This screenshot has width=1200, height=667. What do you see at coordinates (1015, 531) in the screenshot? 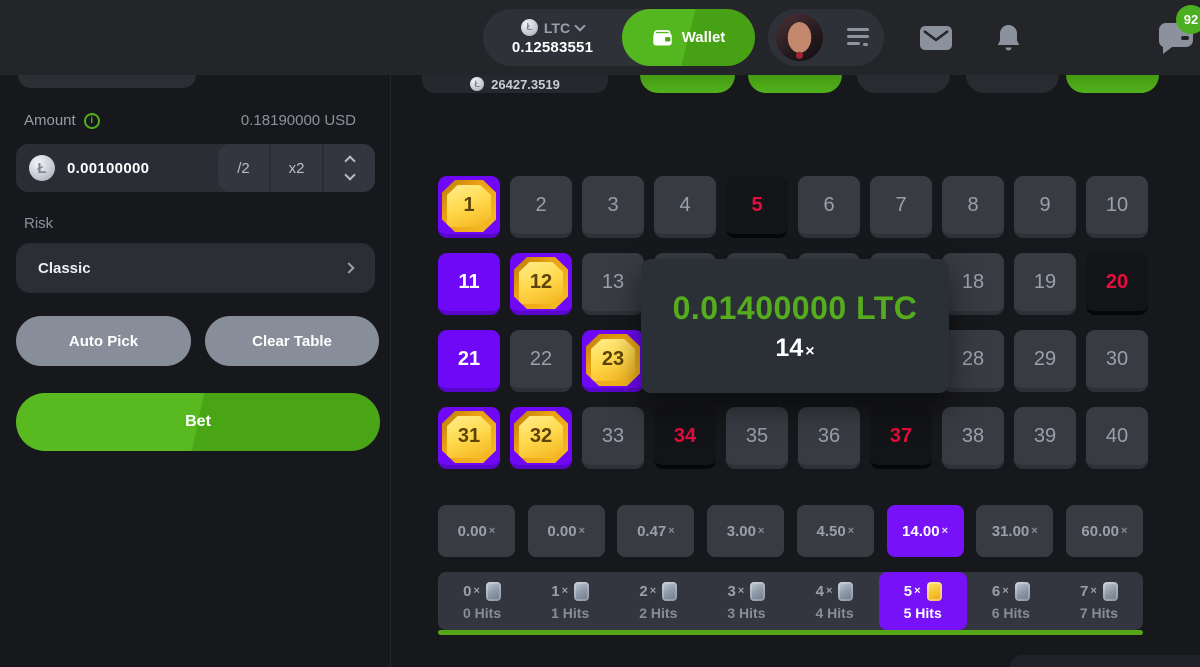
I see `payout-cell-6: 31.00 ×` at bounding box center [1015, 531].